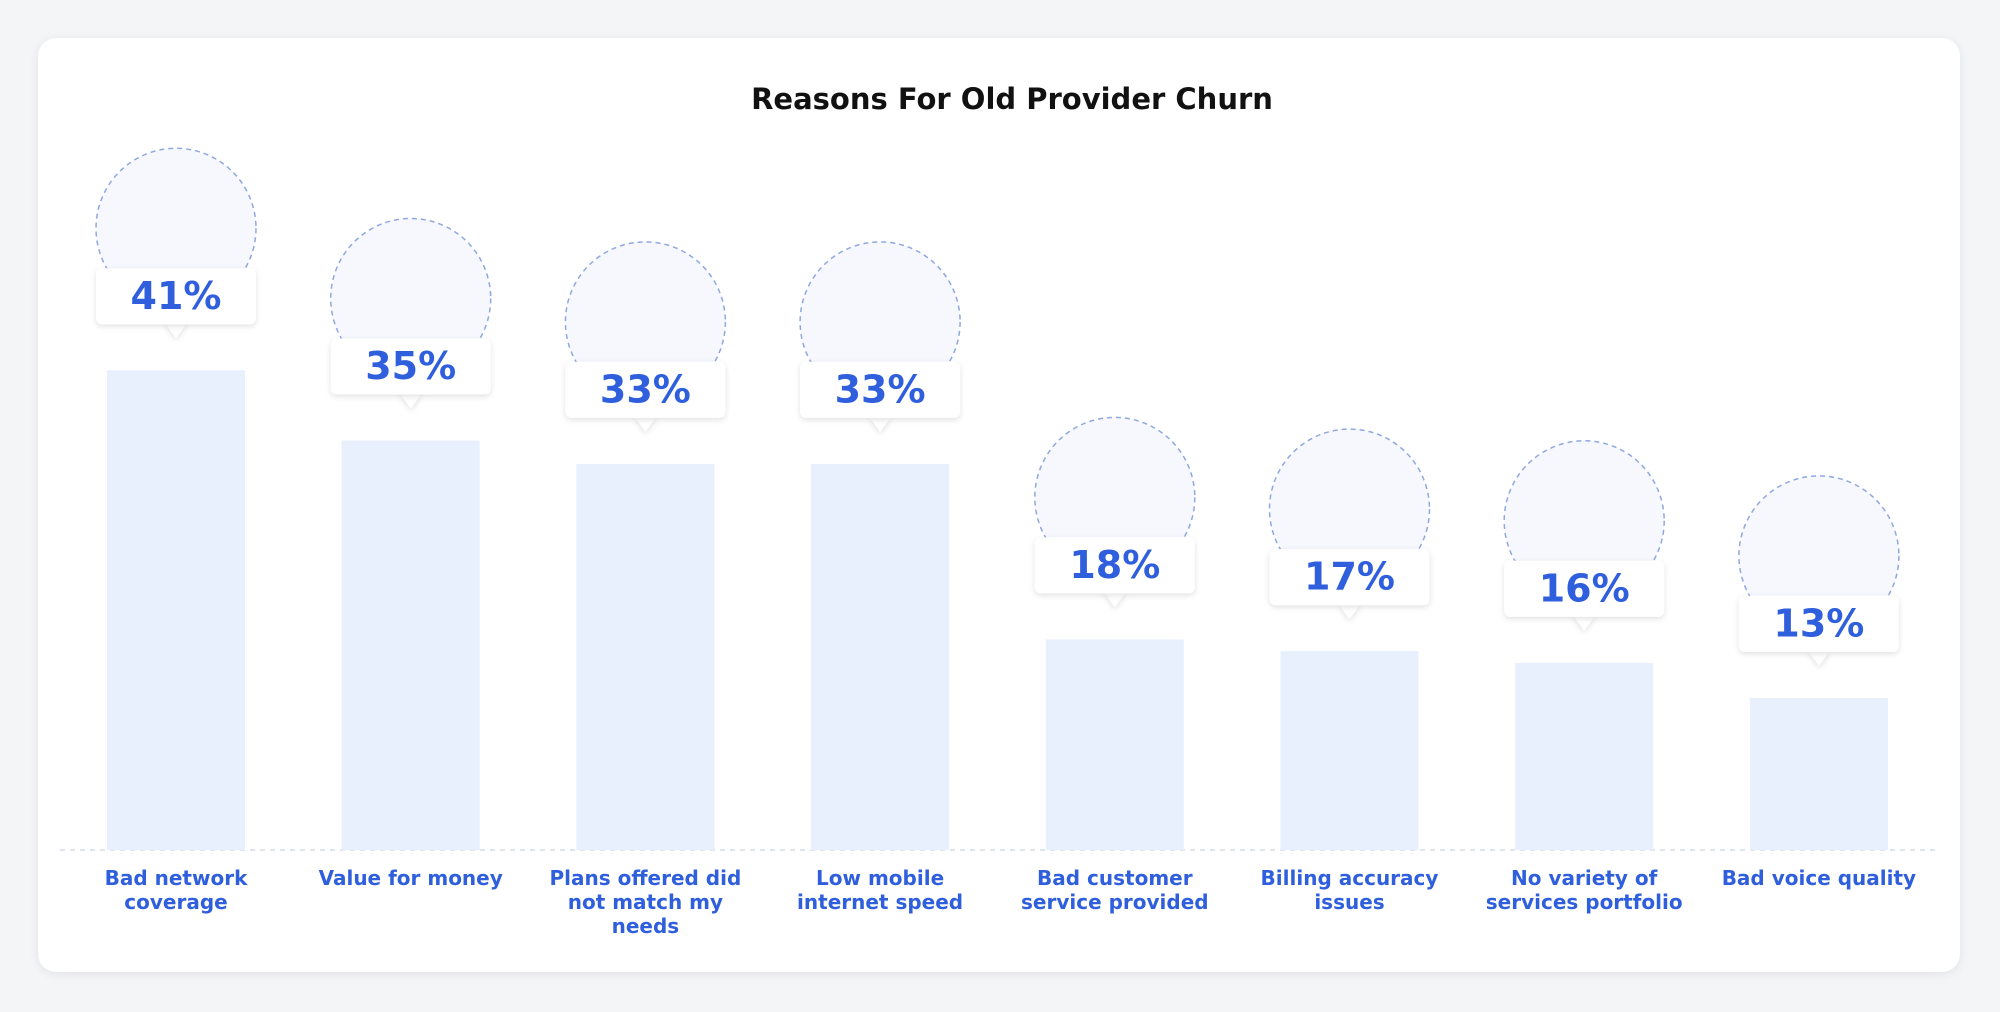  What do you see at coordinates (1819, 878) in the screenshot?
I see `x-tick-label: Bad voice quality` at bounding box center [1819, 878].